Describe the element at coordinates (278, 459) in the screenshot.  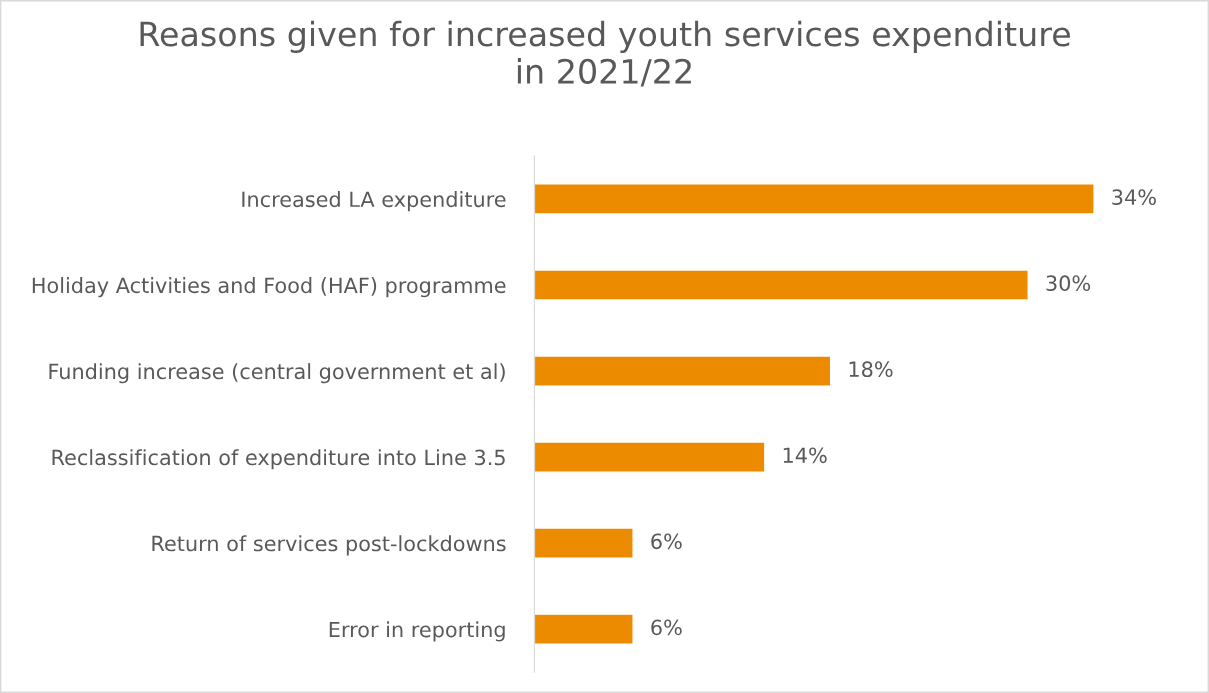
I see `y-tick-label: Reclassification of expenditure into Line 3.5` at that location.